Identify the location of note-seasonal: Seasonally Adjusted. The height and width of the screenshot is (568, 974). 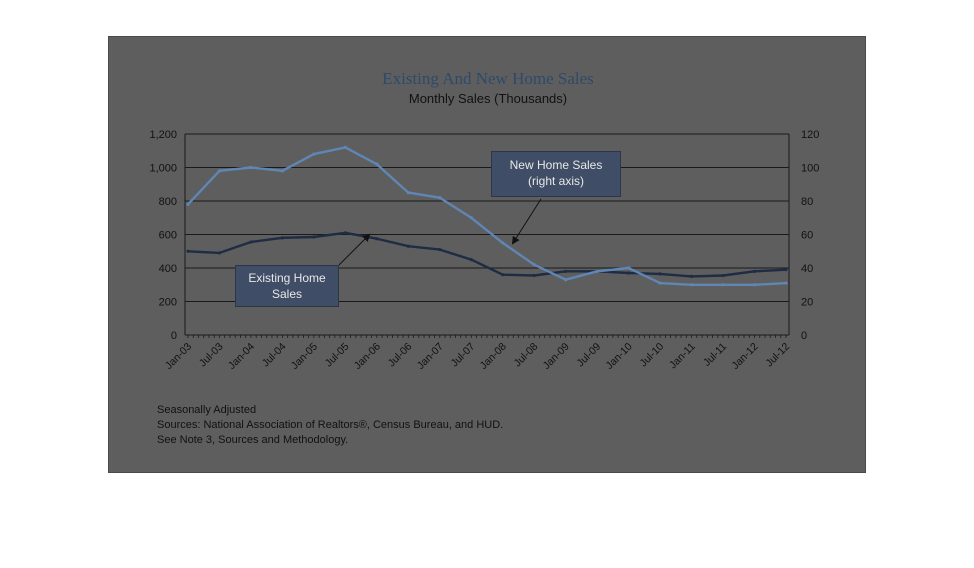
(207, 410).